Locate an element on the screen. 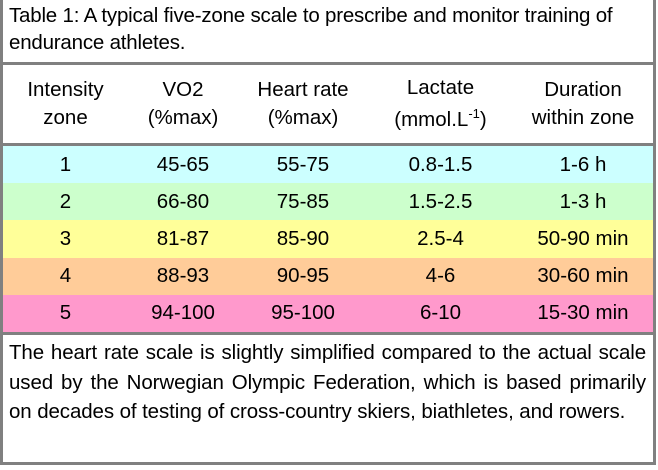 This screenshot has width=658, height=470. cell-heart-rate: 55-75 is located at coordinates (303, 164).